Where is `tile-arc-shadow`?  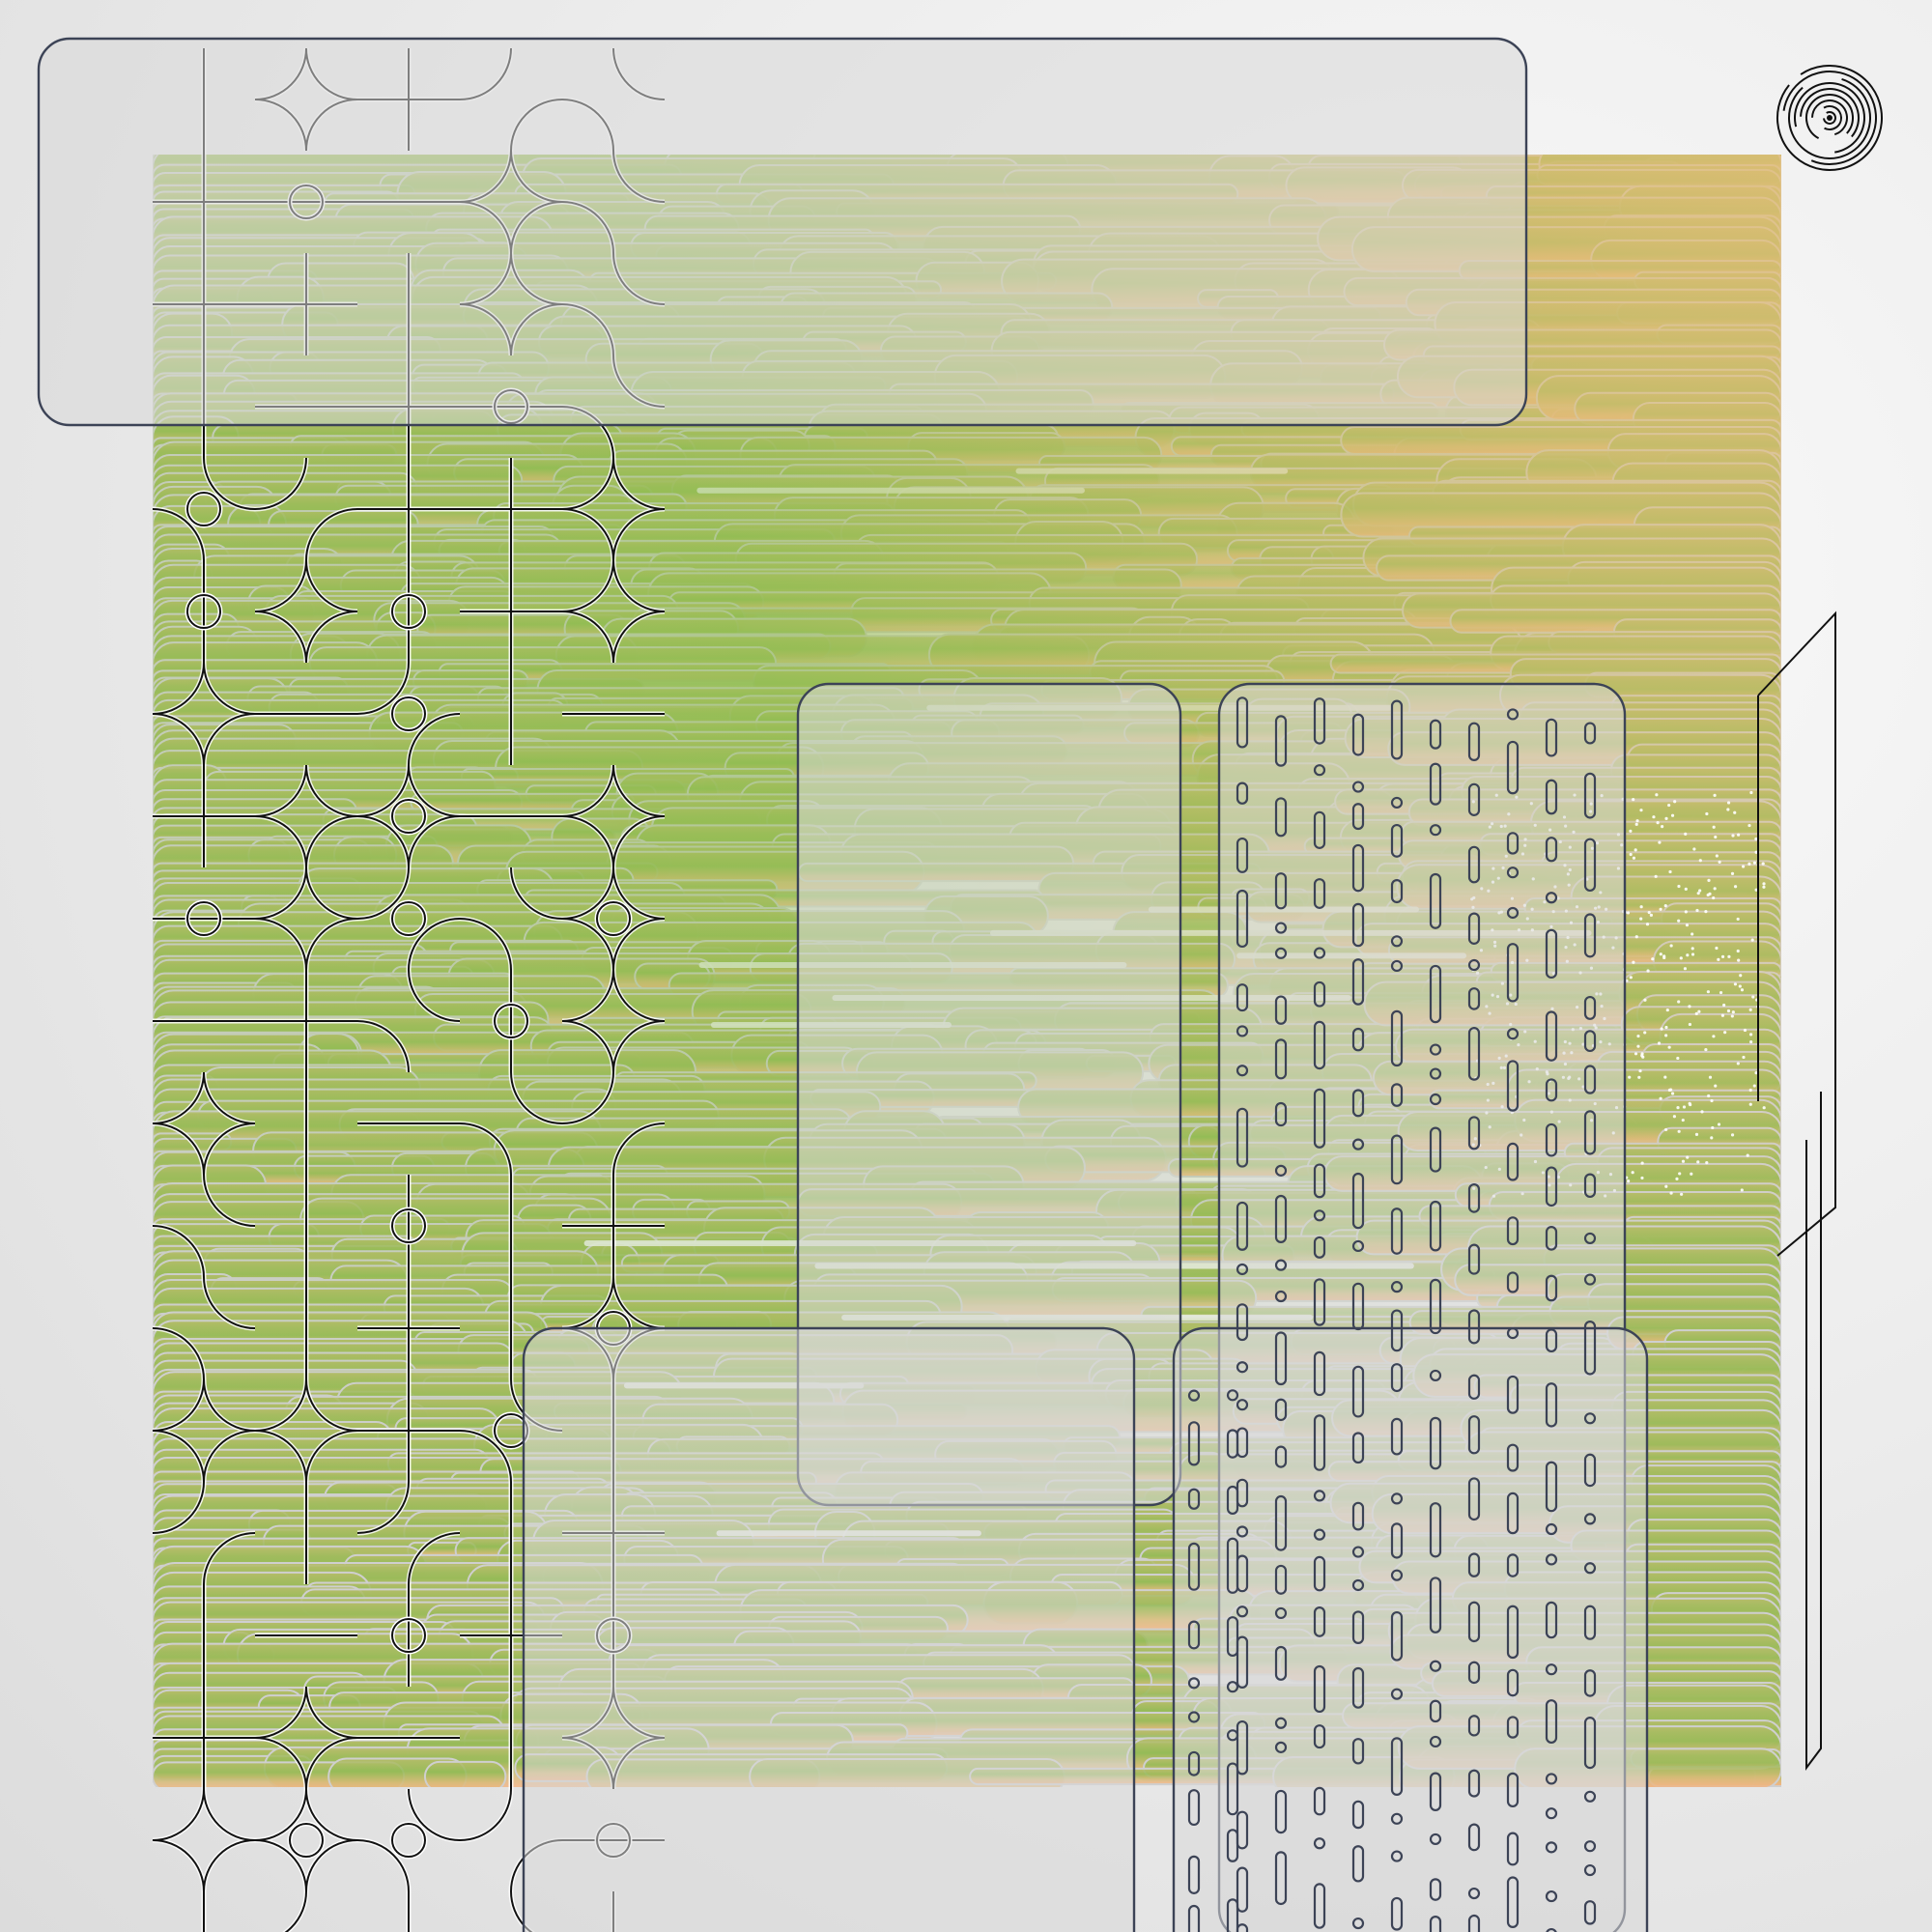 tile-arc-shadow is located at coordinates (306, 1840).